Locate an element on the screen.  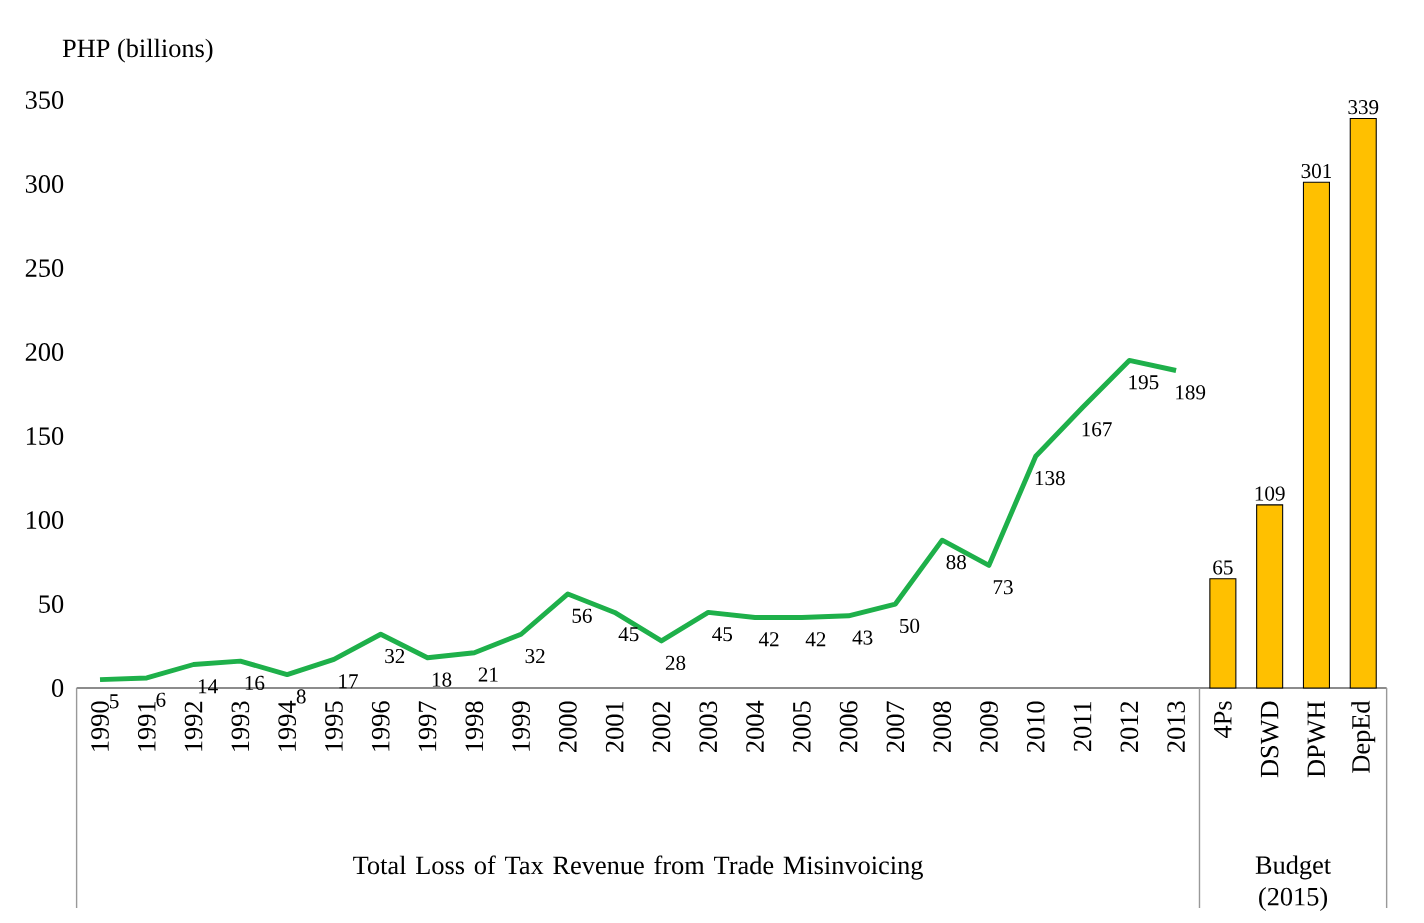
data-label: 50 is located at coordinates (910, 626).